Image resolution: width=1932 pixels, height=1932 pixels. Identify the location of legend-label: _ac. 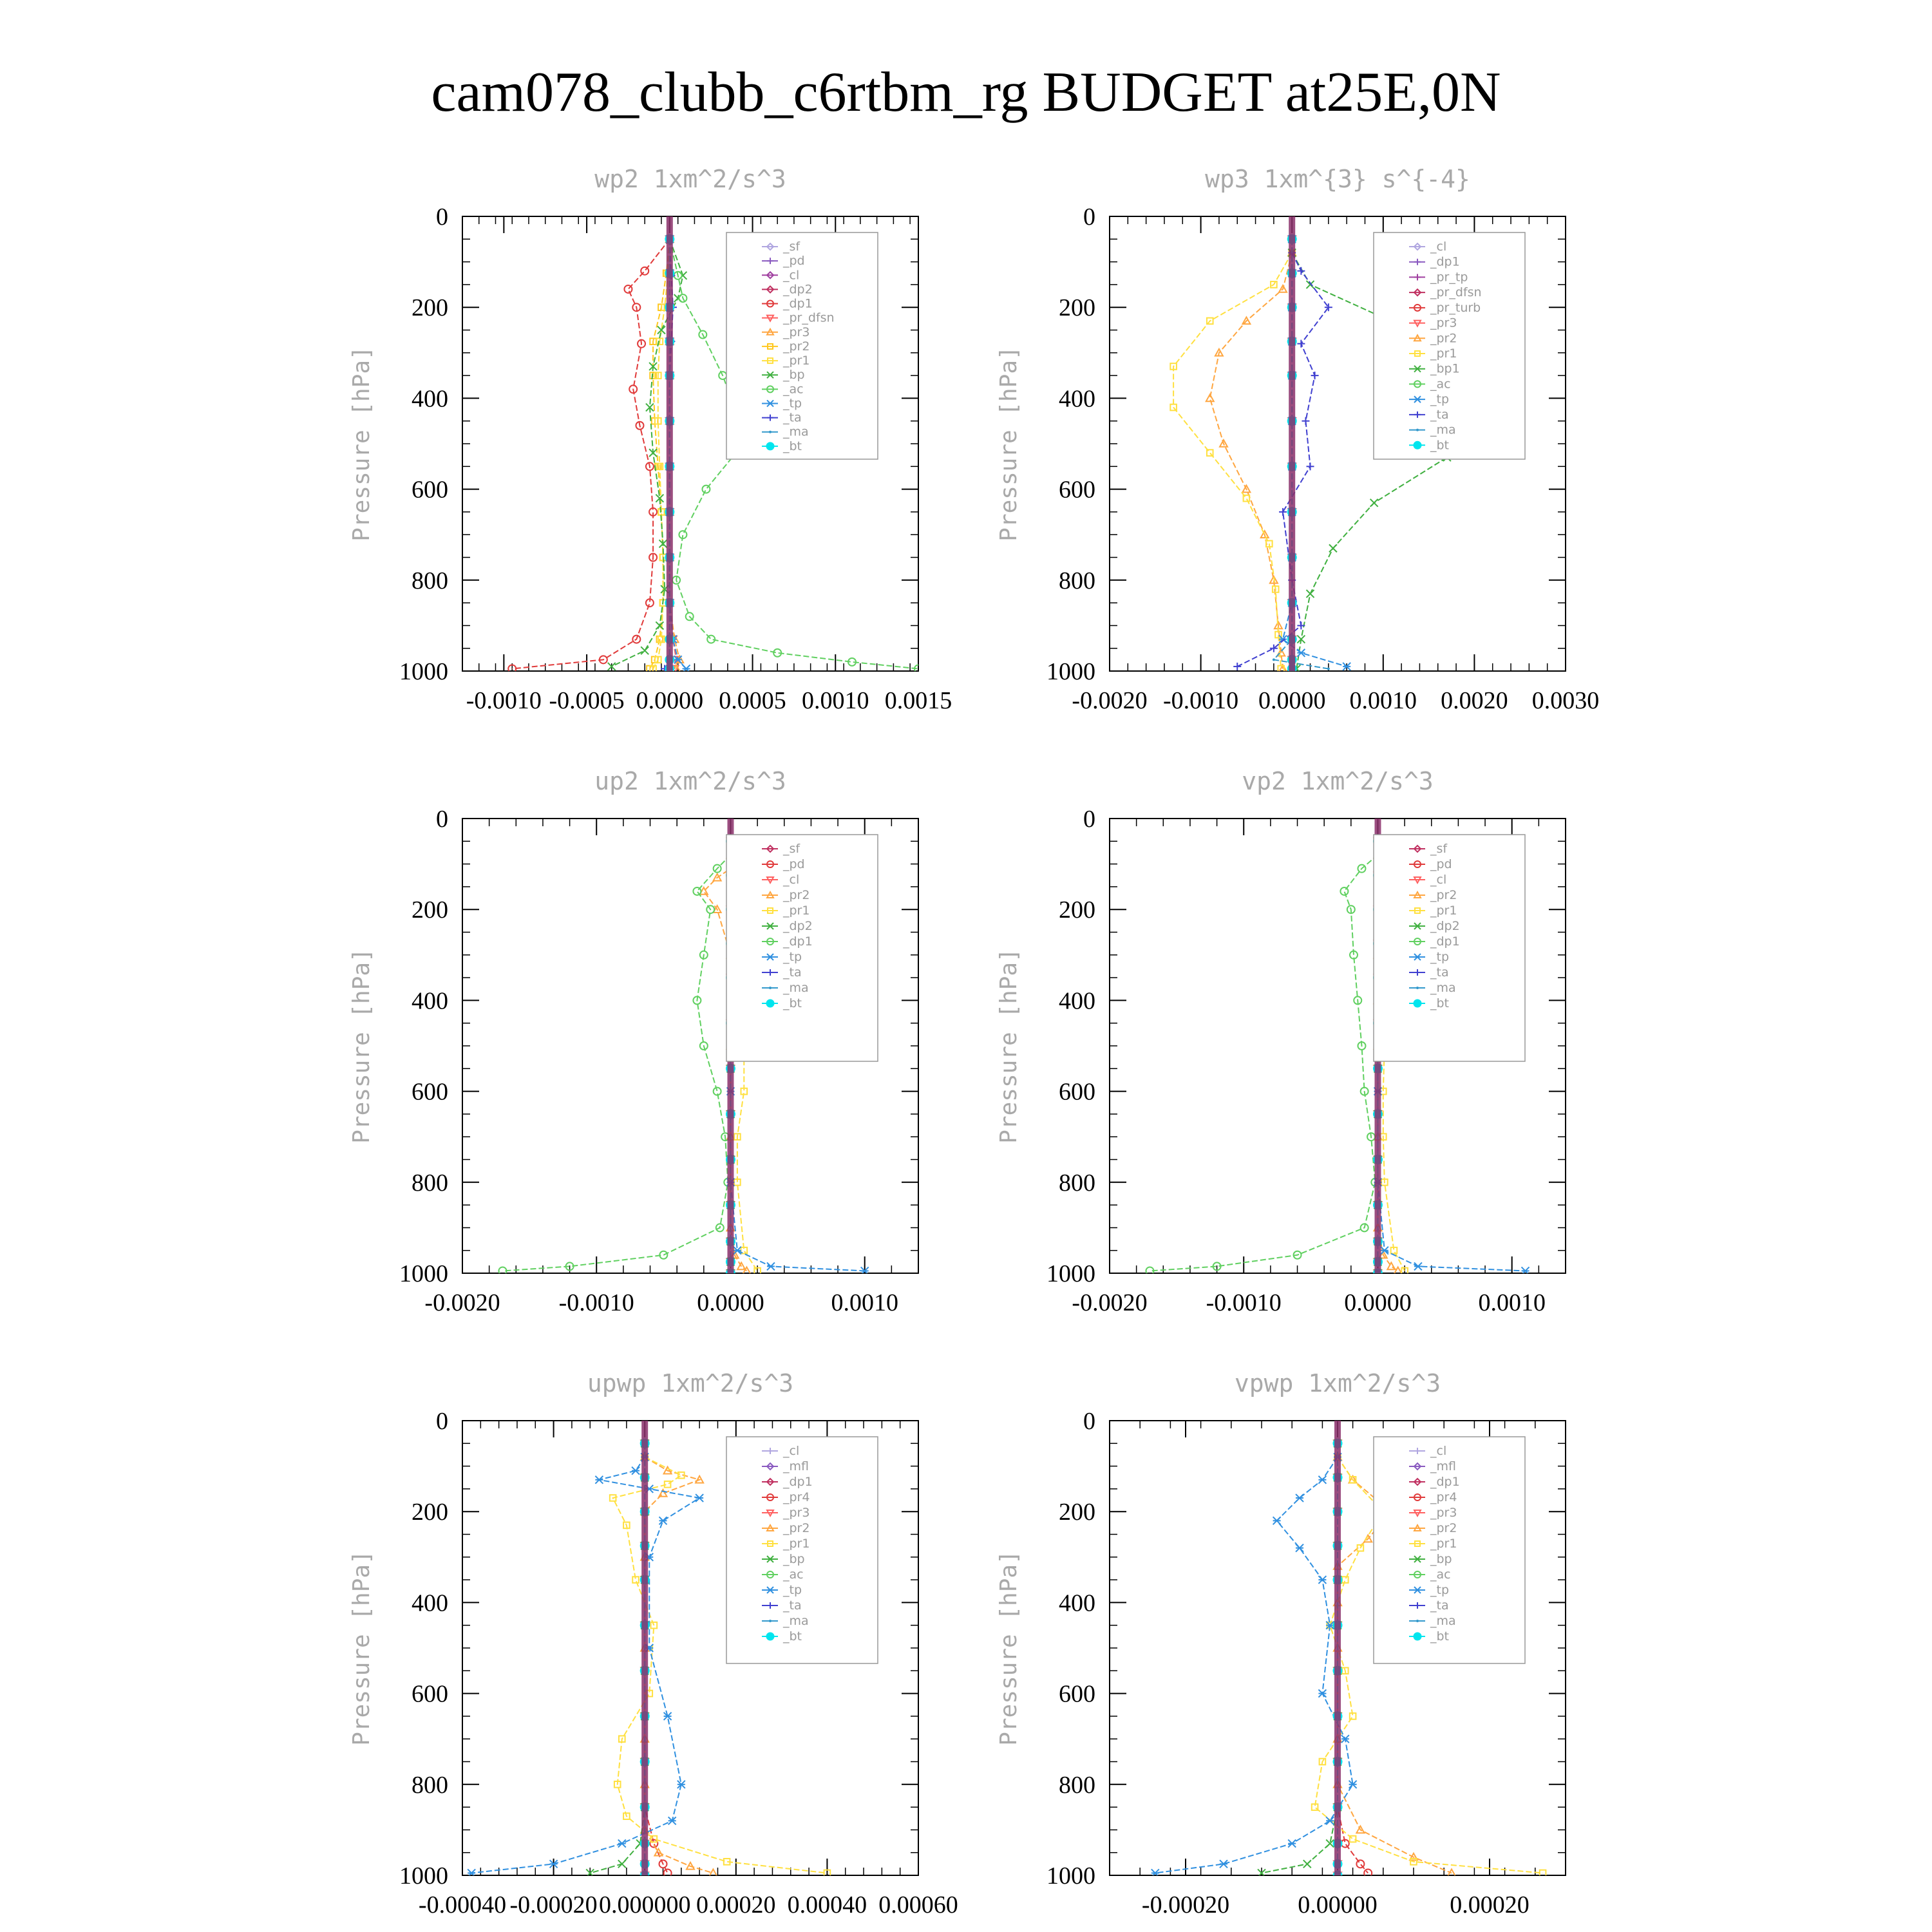
(793, 1574).